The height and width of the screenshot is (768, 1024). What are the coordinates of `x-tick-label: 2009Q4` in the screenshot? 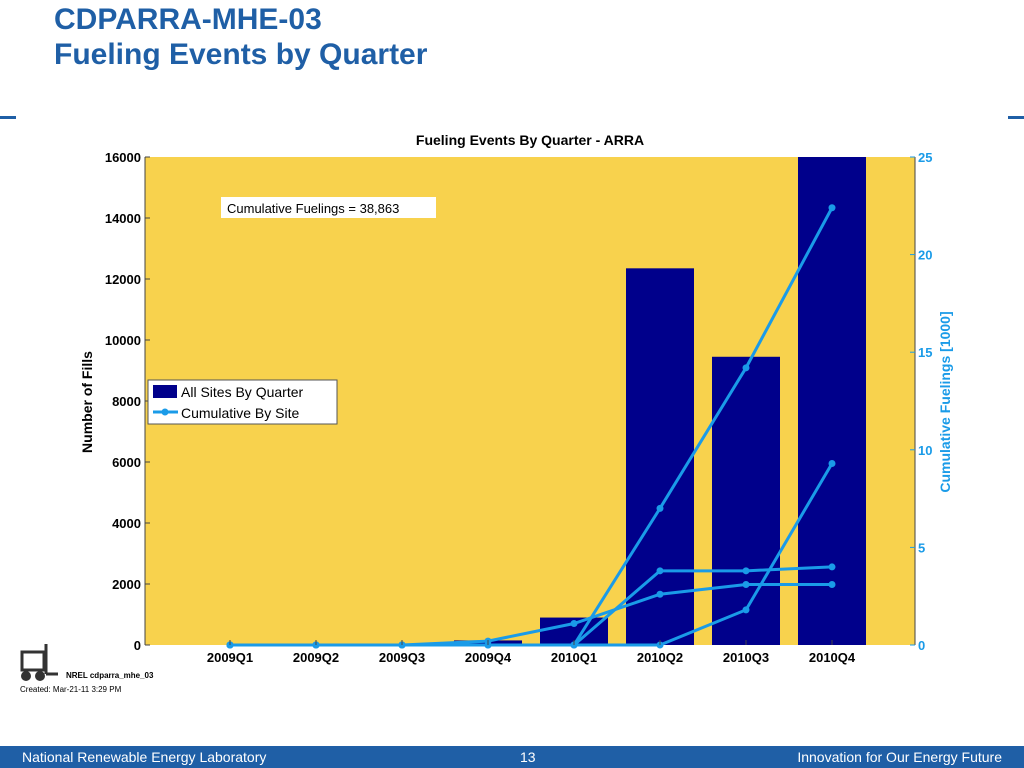 It's located at (488, 657).